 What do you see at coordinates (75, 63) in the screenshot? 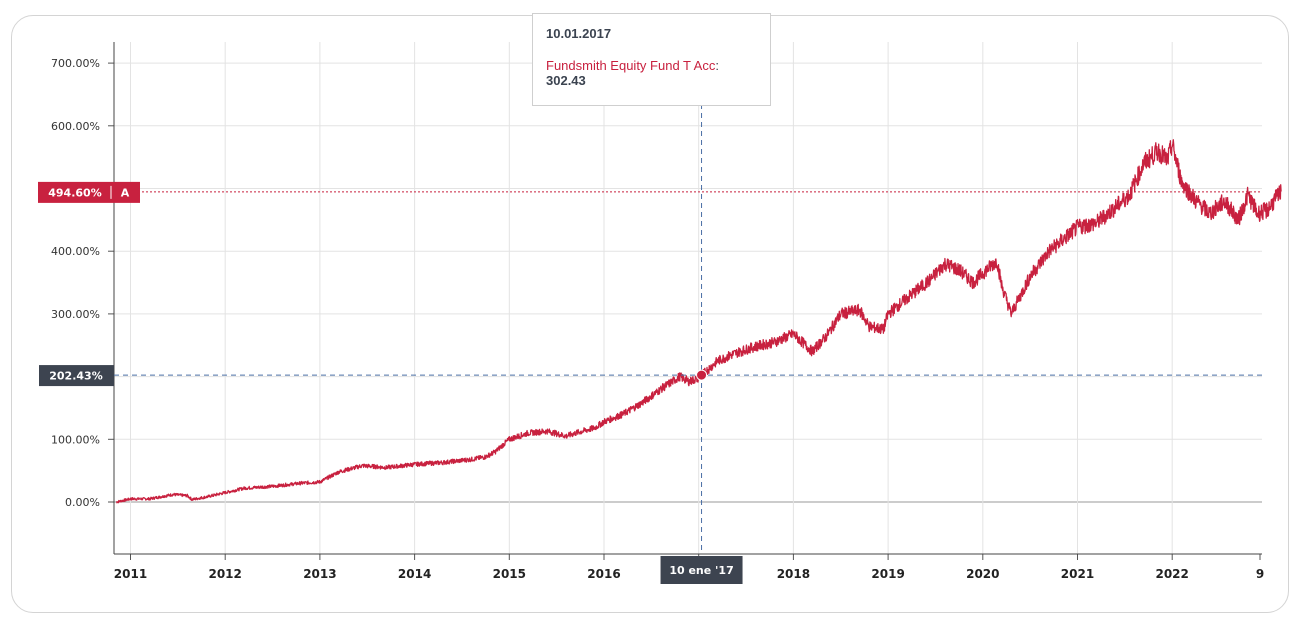
I see `y-tick-label: 700.00%` at bounding box center [75, 63].